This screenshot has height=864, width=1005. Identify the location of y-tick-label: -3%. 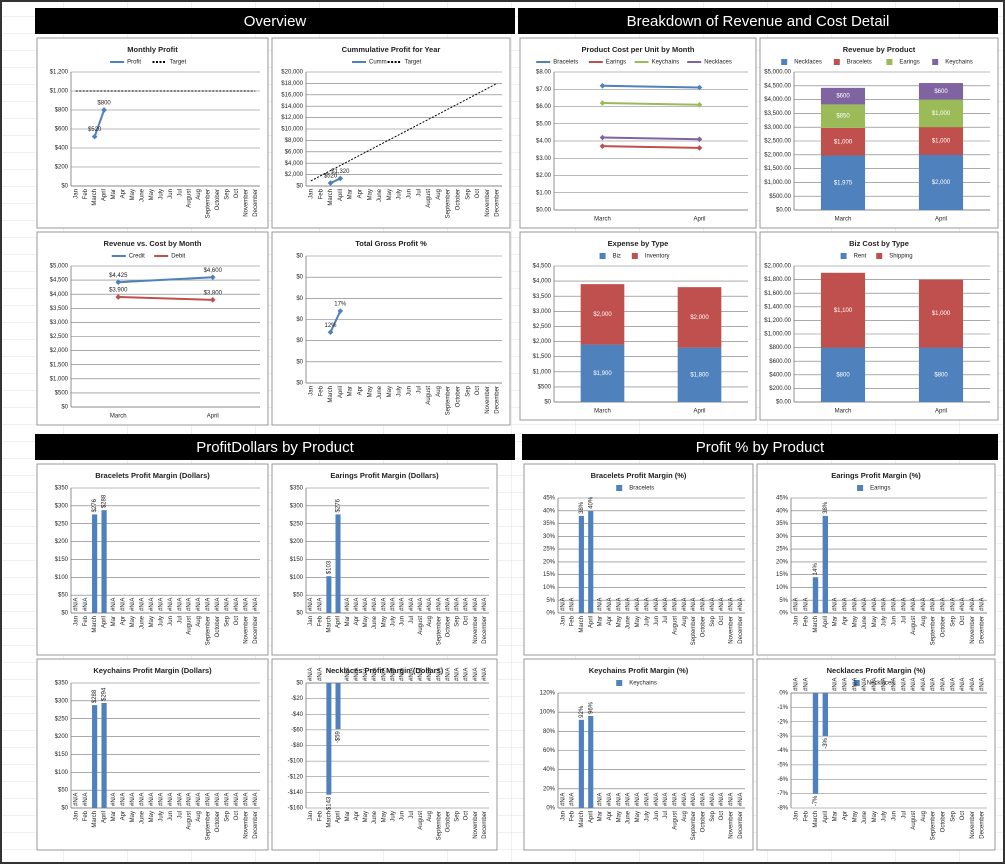
(782, 737).